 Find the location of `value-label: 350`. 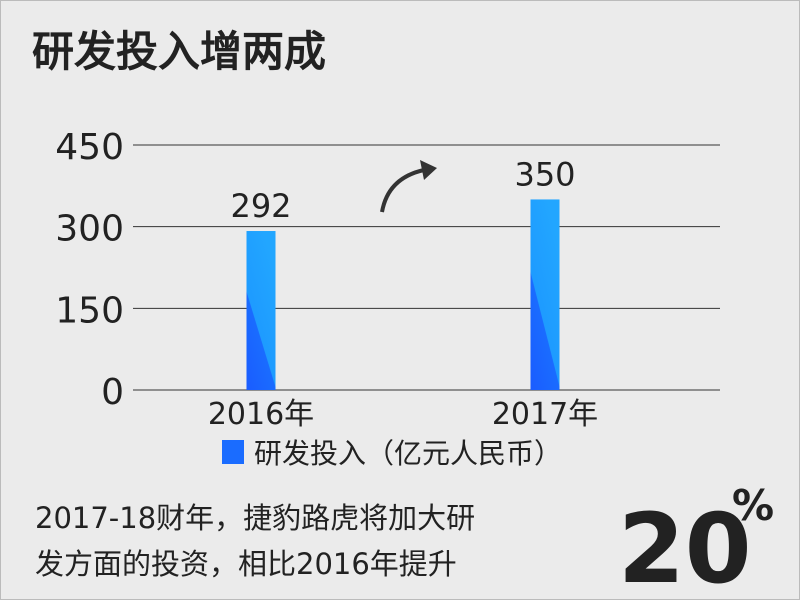

value-label: 350 is located at coordinates (544, 174).